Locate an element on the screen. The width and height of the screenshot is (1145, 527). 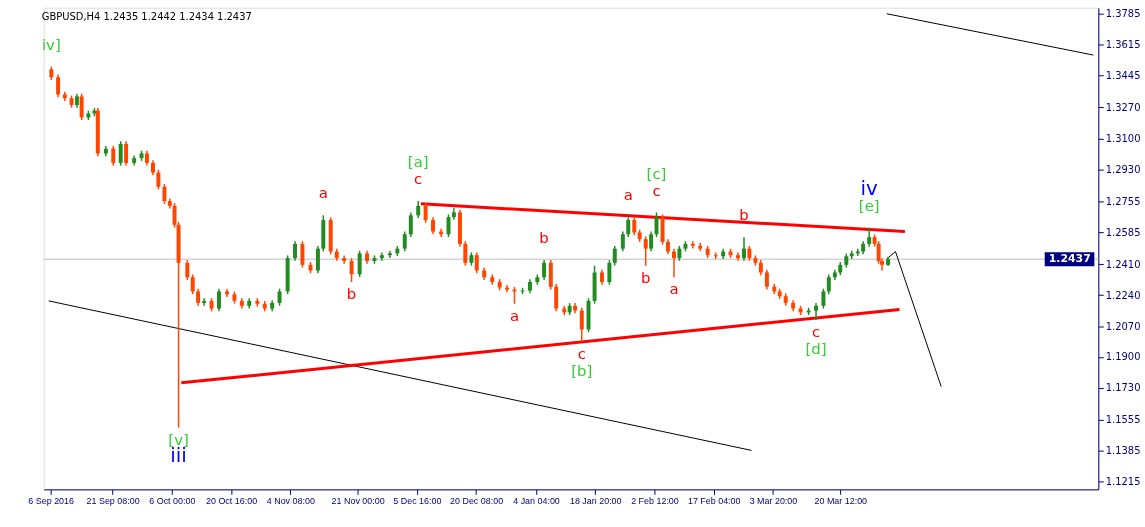
x-tick-label: 5 Dec 16:00 is located at coordinates (417, 500).